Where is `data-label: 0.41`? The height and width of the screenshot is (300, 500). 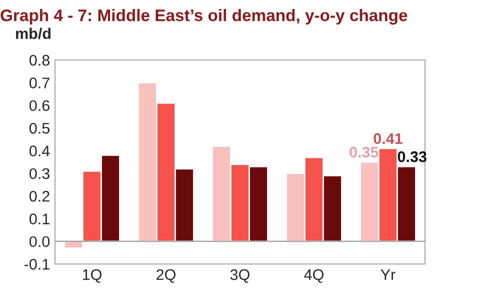 data-label: 0.41 is located at coordinates (388, 138).